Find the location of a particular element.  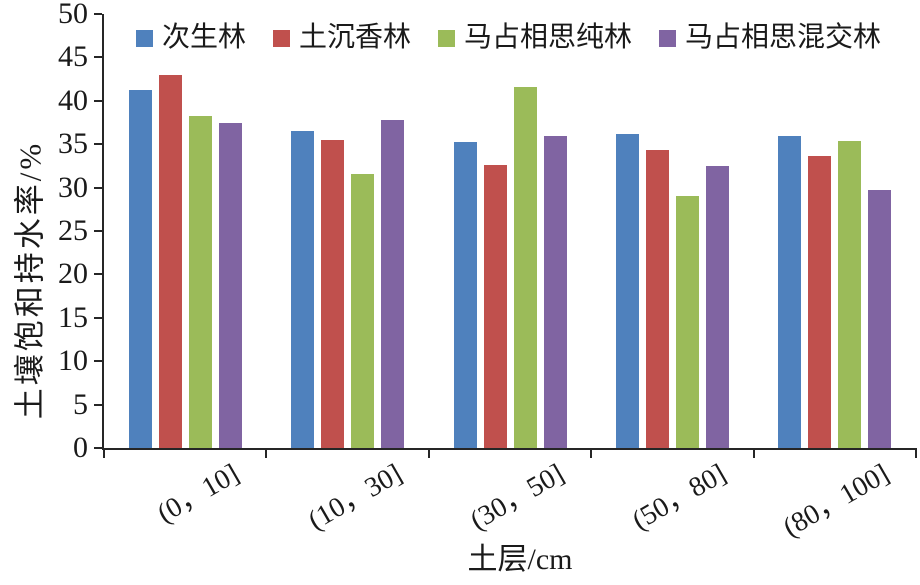

legend-label: 土沉香林 is located at coordinates (355, 37).